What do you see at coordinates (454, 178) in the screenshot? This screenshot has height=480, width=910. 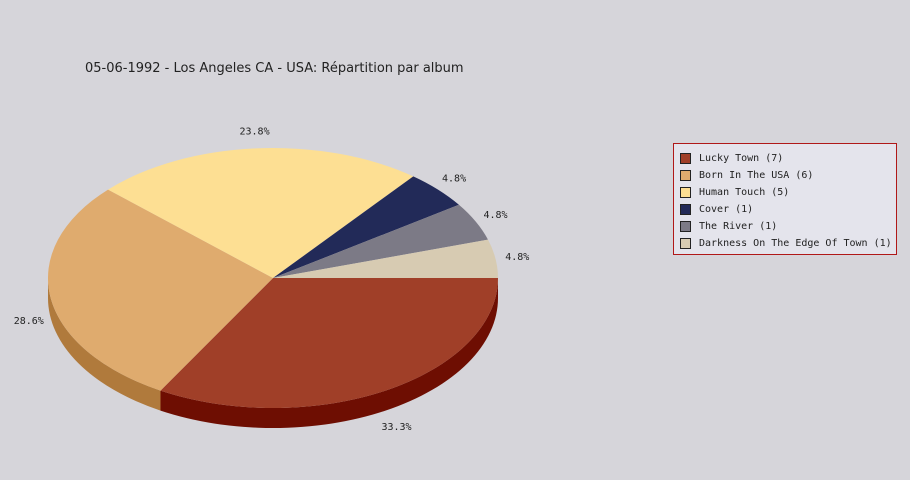 I see `pie-percent-label-3: 4.8%` at bounding box center [454, 178].